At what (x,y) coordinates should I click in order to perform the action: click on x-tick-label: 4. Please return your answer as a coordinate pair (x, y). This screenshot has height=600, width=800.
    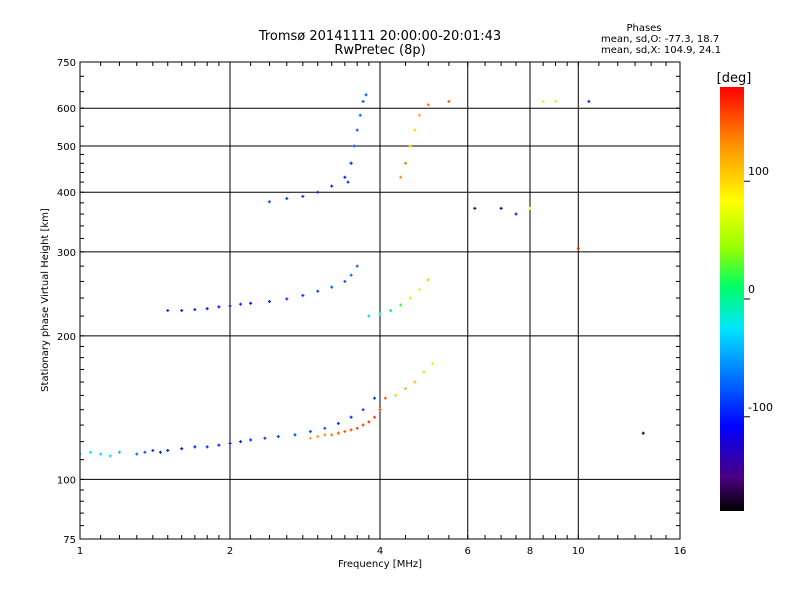
    Looking at the image, I should click on (380, 551).